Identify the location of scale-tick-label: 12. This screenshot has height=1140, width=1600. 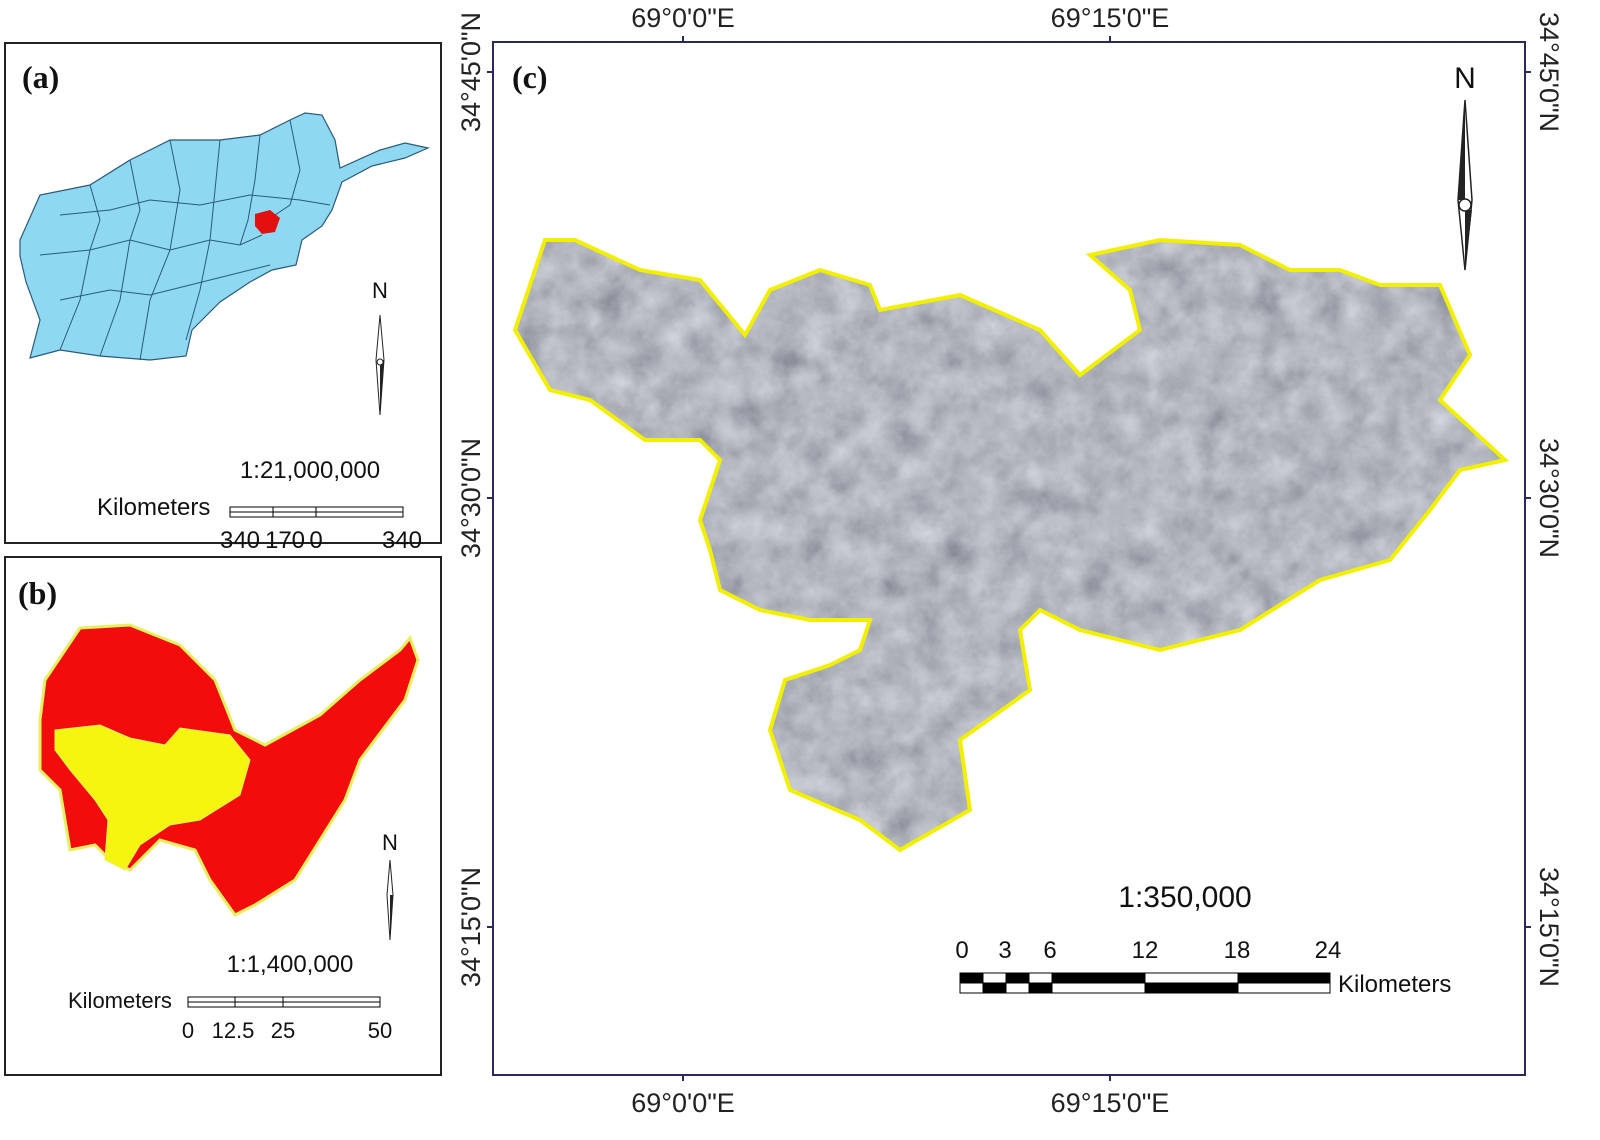
(1145, 950).